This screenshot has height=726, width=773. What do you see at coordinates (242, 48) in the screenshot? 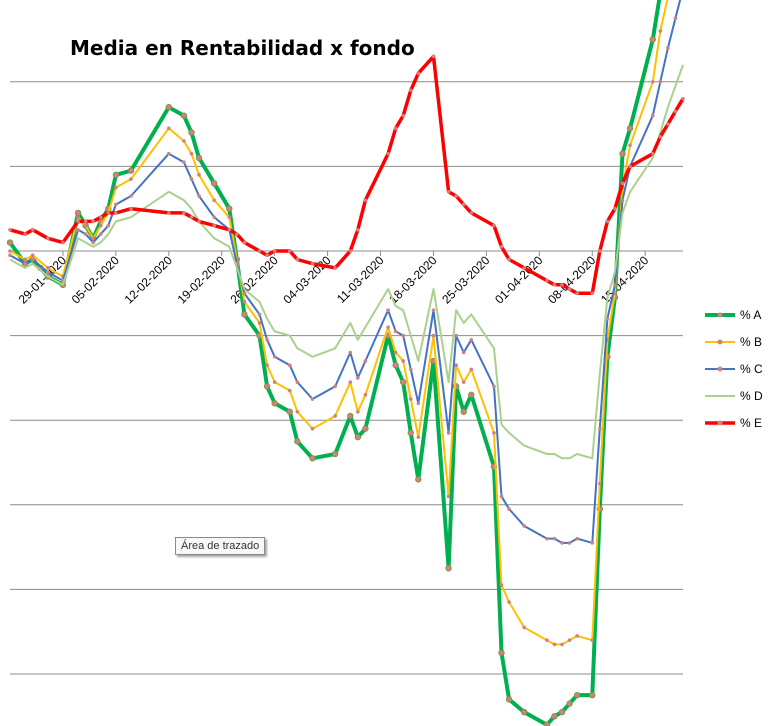
I see `chart-title: Media en Rentabilidad x fondo` at bounding box center [242, 48].